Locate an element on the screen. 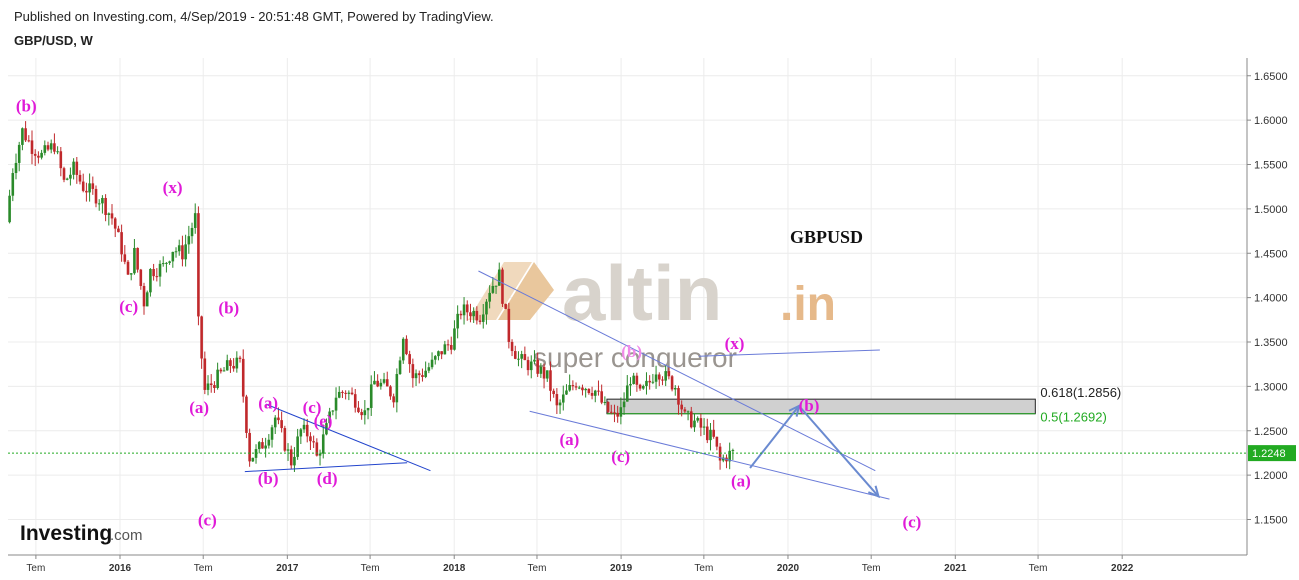 This screenshot has width=1299, height=580. investing-logo: Investing .com is located at coordinates (81, 533).